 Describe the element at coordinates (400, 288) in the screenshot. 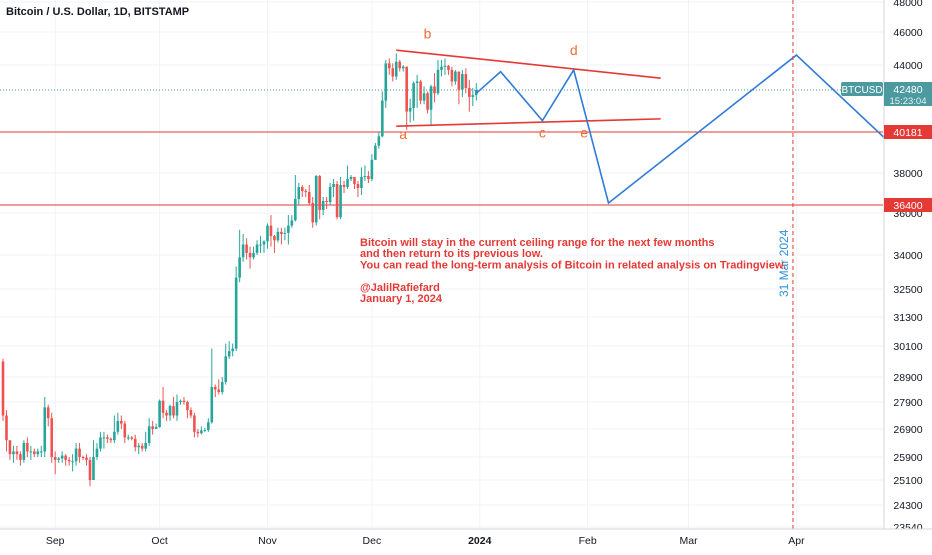

I see `note-line: @JalilRafiefard` at that location.